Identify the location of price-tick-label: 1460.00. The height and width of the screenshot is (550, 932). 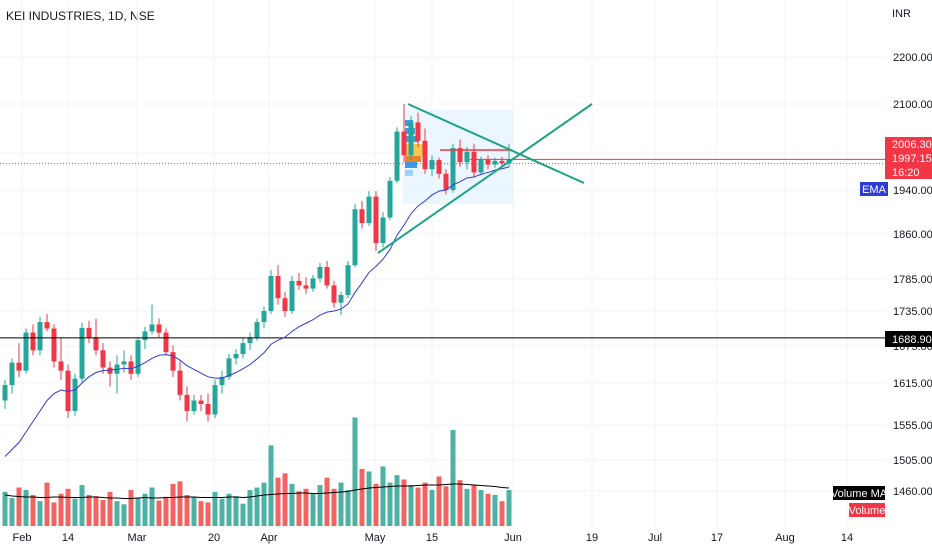
(912, 492).